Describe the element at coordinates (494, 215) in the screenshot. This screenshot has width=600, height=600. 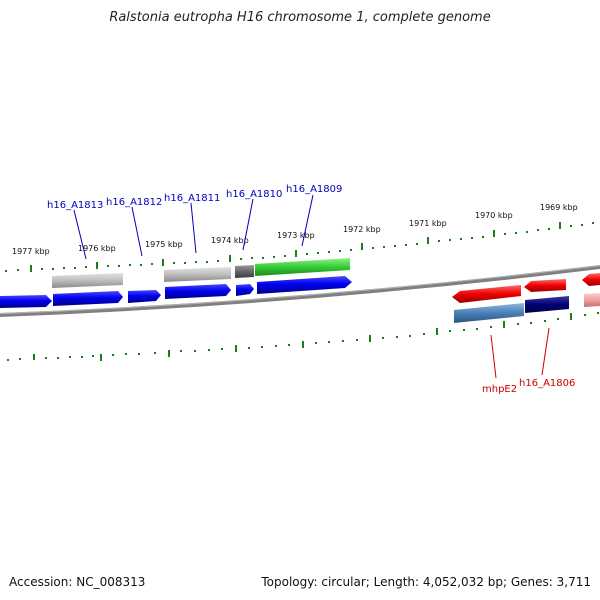
I see `kbp-label: 1970 kbp` at that location.